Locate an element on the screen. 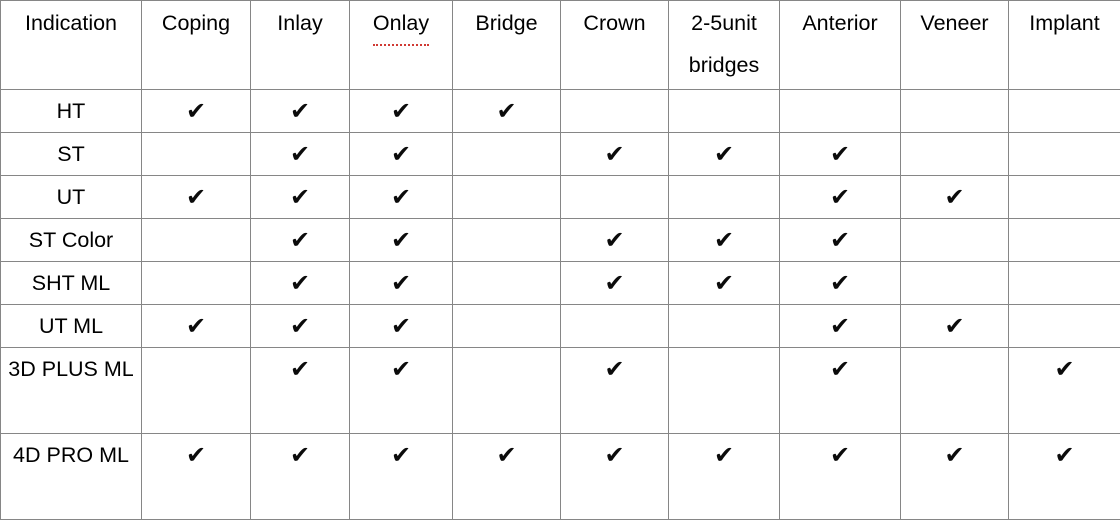  column-header-label: Coping is located at coordinates (196, 23).